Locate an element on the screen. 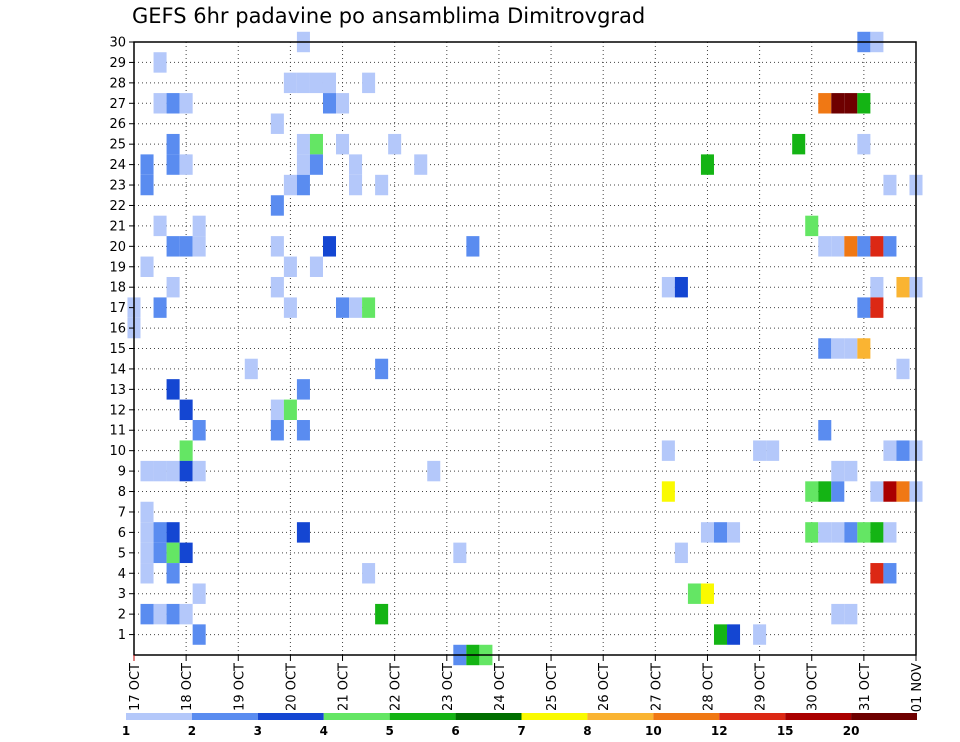 This screenshot has width=960, height=742. x-tick-label: 26 OCT is located at coordinates (604, 687).